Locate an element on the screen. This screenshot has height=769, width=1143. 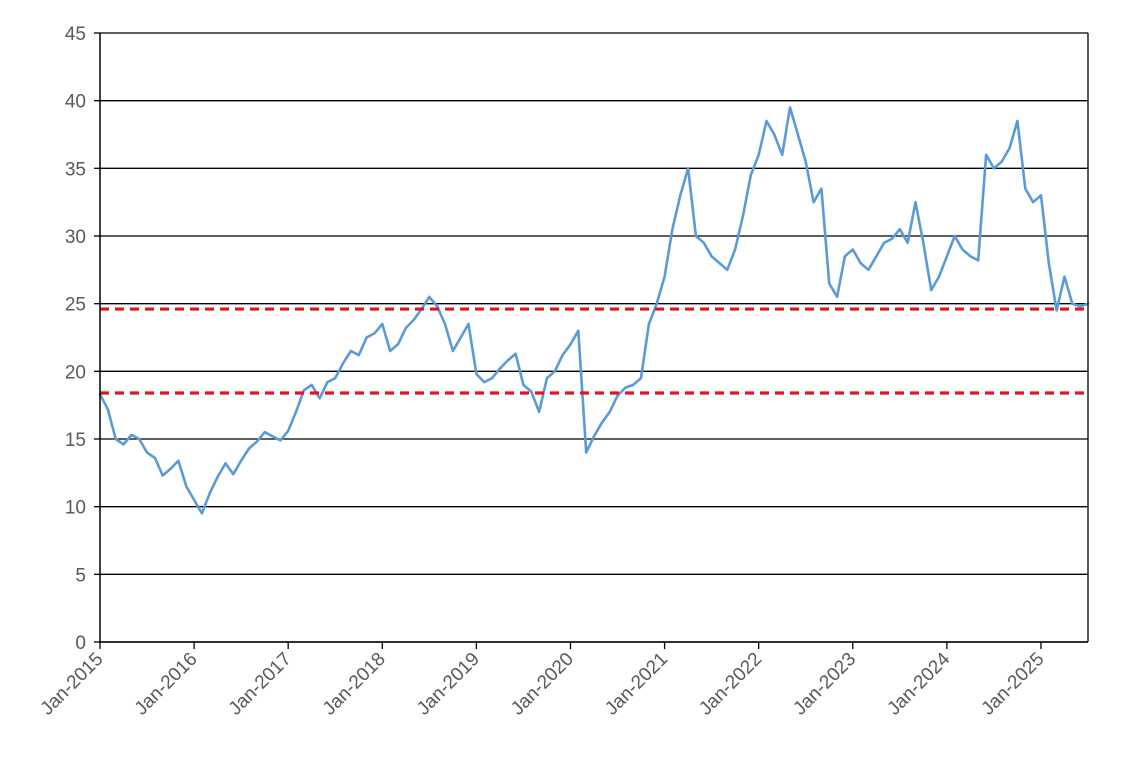
y-tick-label: 0 is located at coordinates (80, 643).